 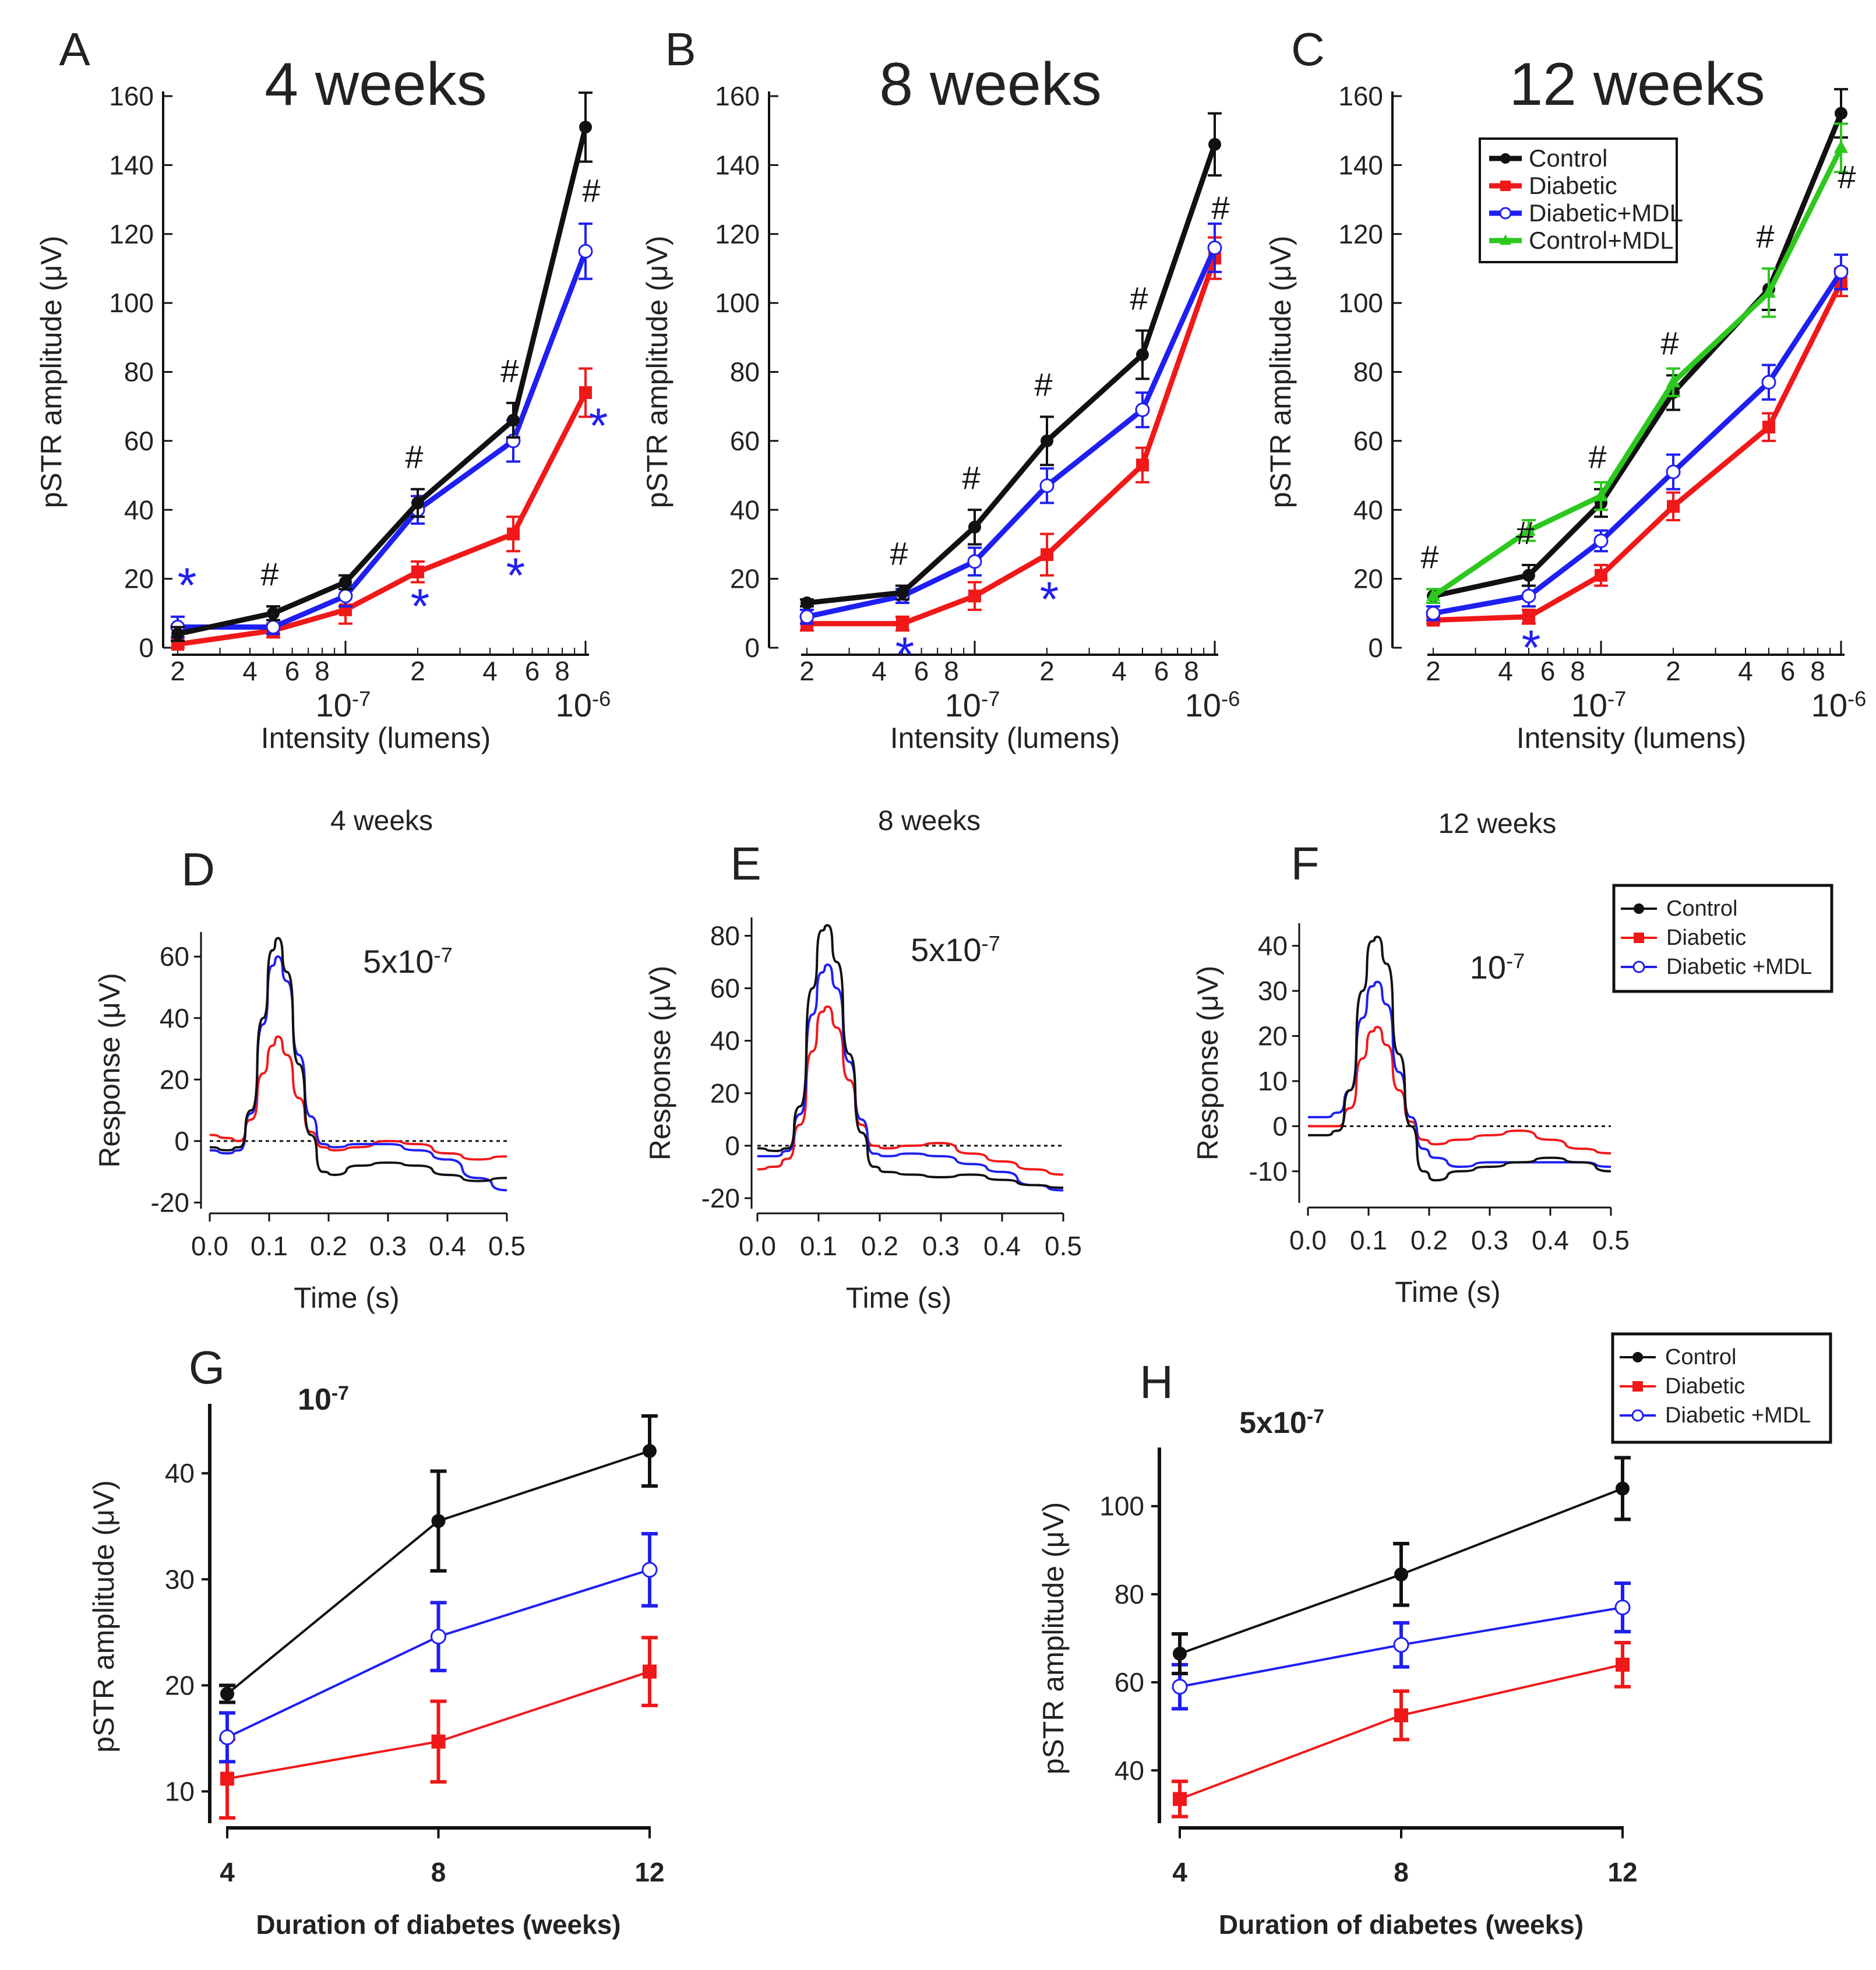 I want to click on y-axis-label: Response (μV), so click(x=109, y=1070).